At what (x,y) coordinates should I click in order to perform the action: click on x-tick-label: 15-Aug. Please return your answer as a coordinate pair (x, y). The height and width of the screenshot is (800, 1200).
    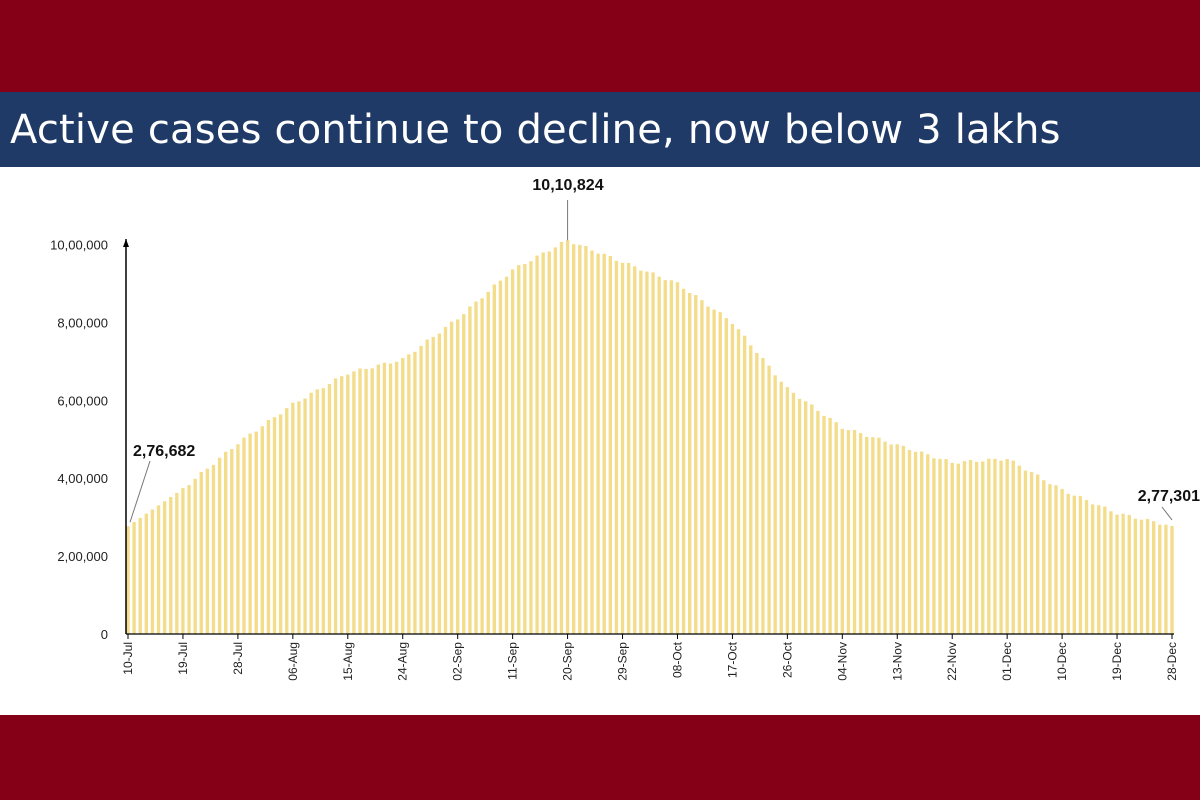
    Looking at the image, I should click on (348, 661).